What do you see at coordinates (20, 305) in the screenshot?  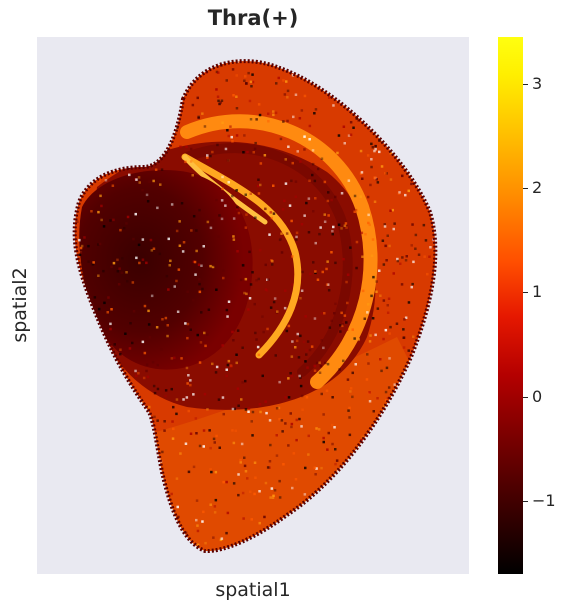 I see `y-axis-label: spatial2` at bounding box center [20, 305].